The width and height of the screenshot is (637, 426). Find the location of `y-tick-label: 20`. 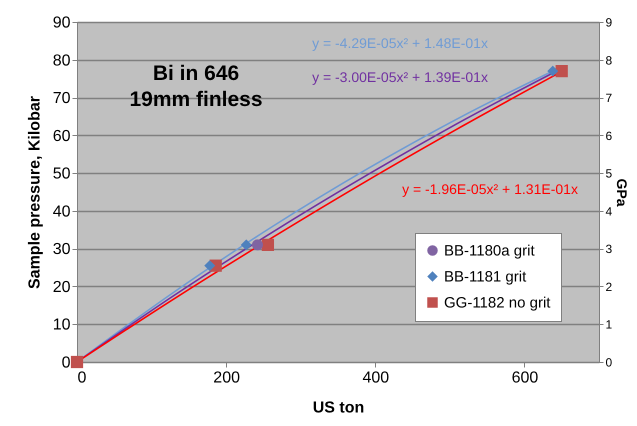

y-tick-label: 20 is located at coordinates (61, 287).